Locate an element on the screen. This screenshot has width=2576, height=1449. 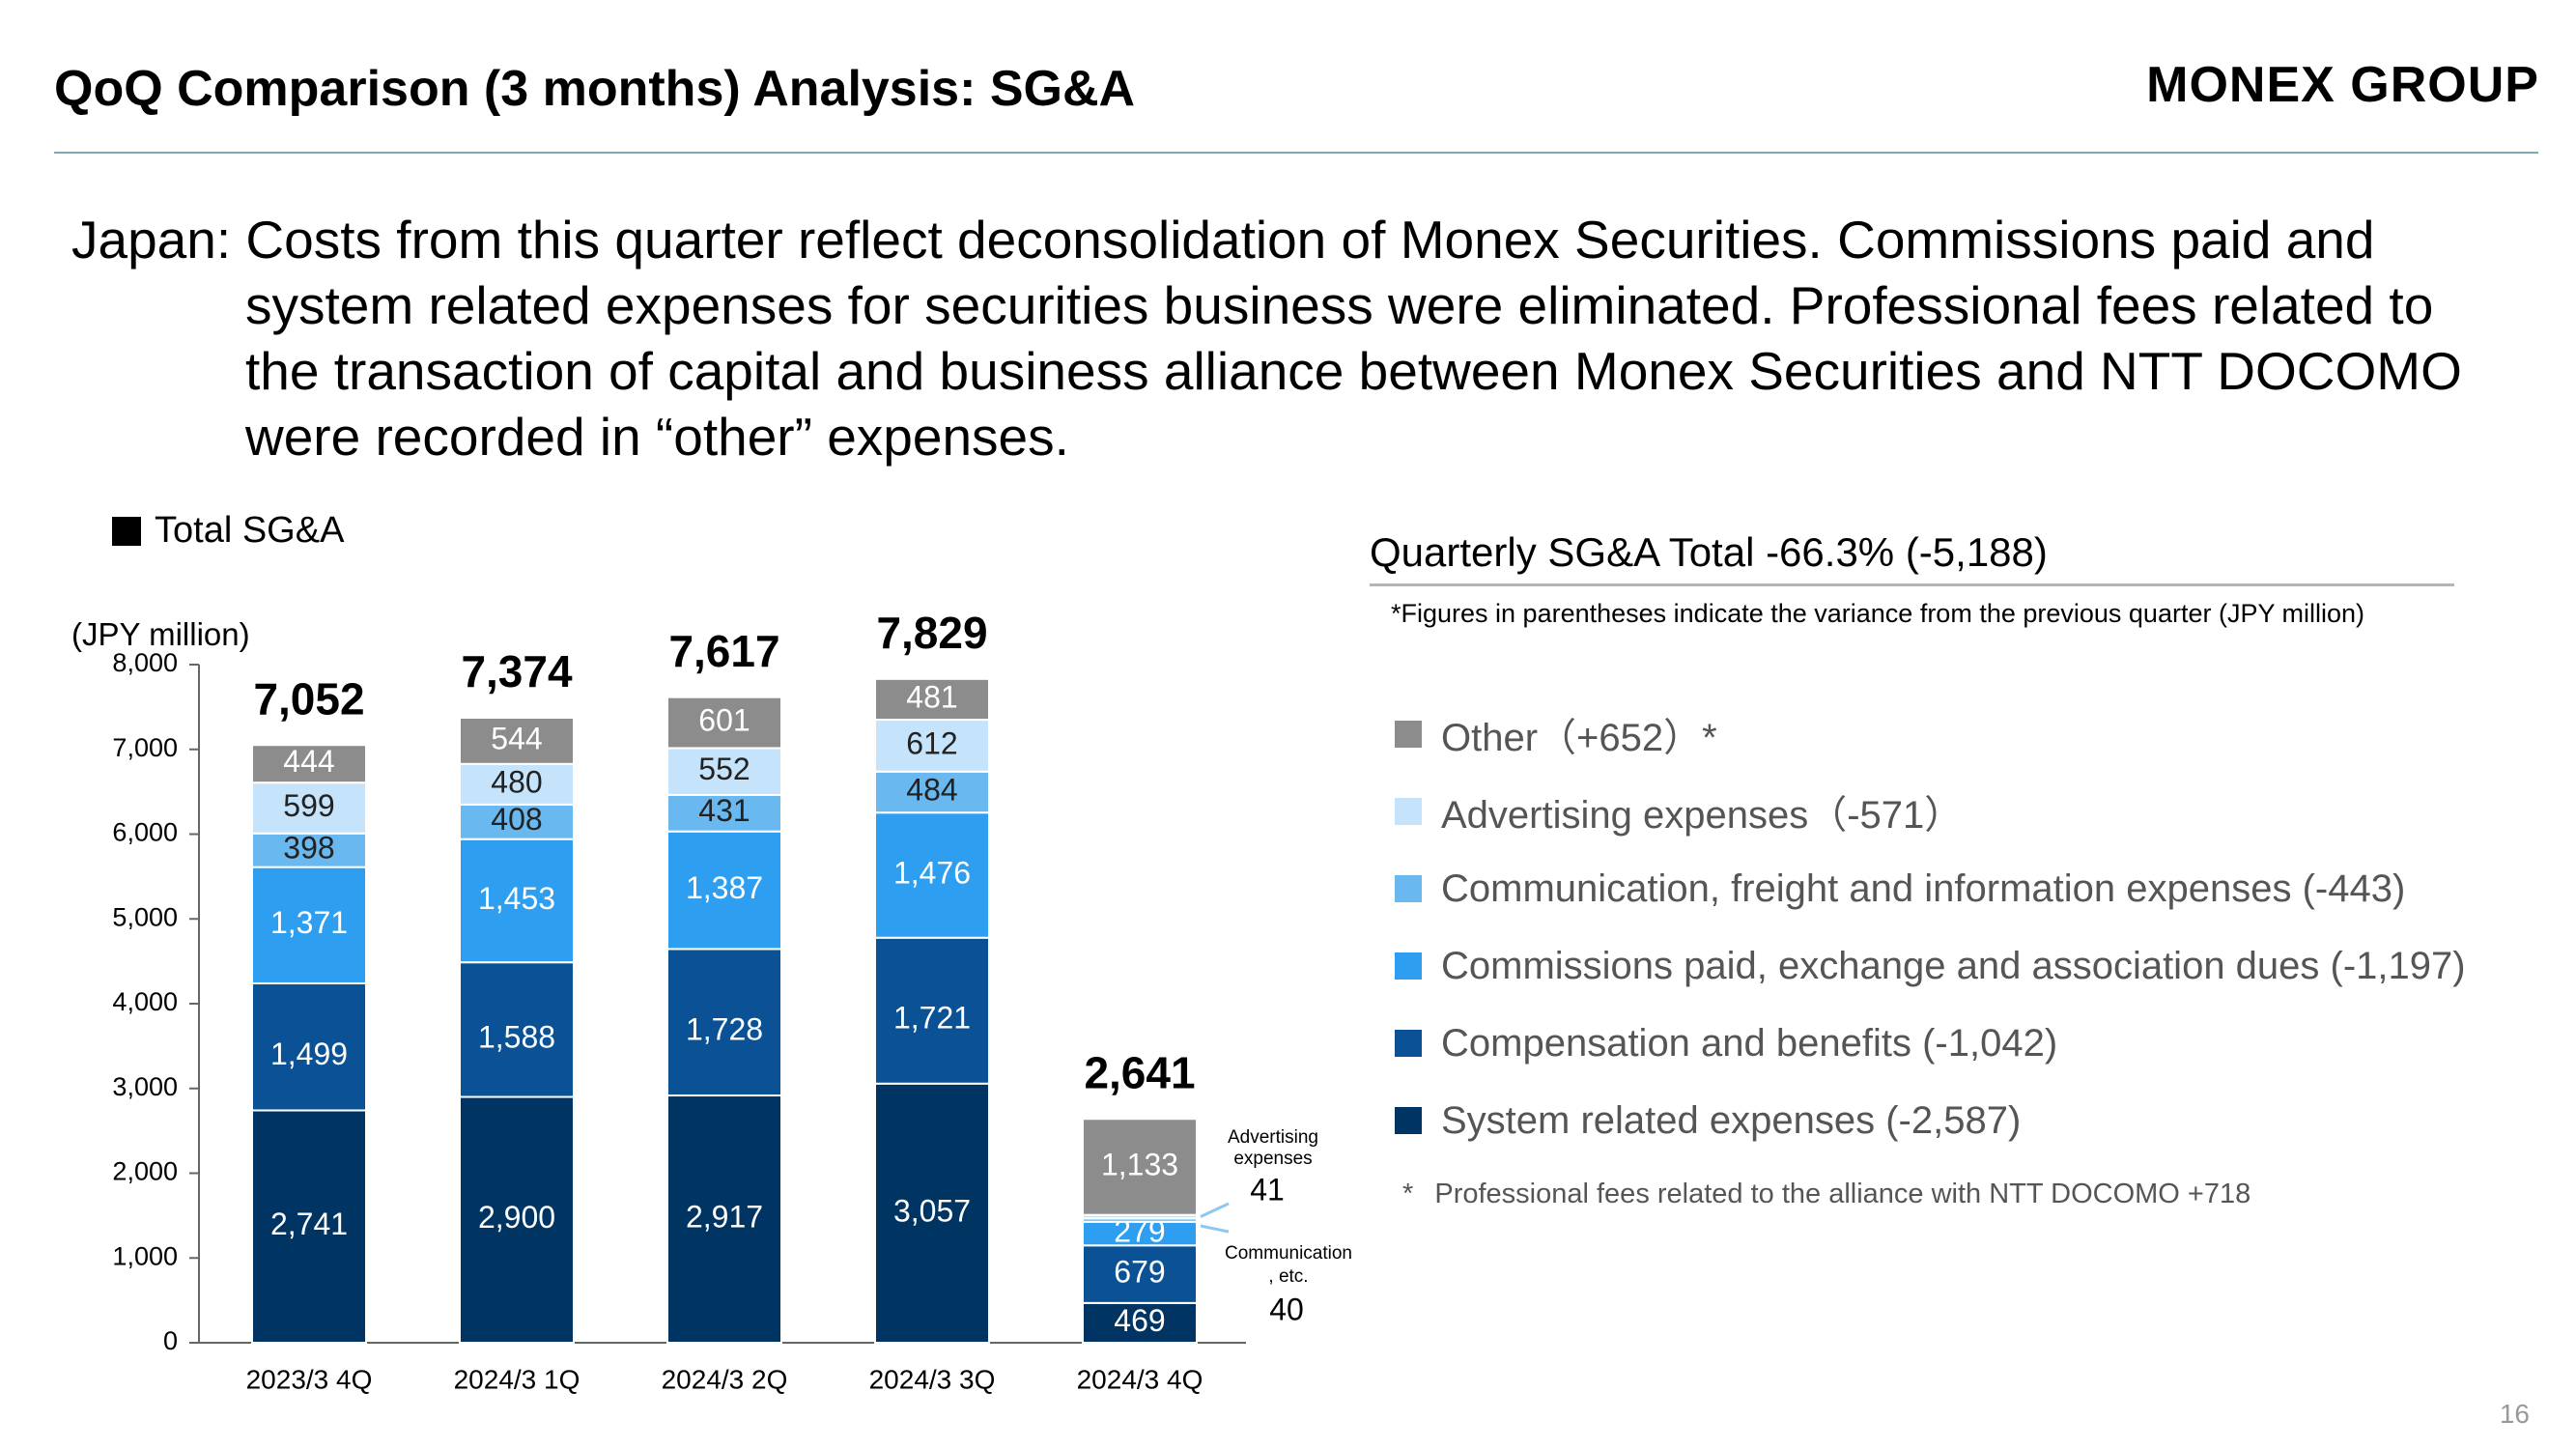
footnote-marker: * is located at coordinates (1408, 1194).